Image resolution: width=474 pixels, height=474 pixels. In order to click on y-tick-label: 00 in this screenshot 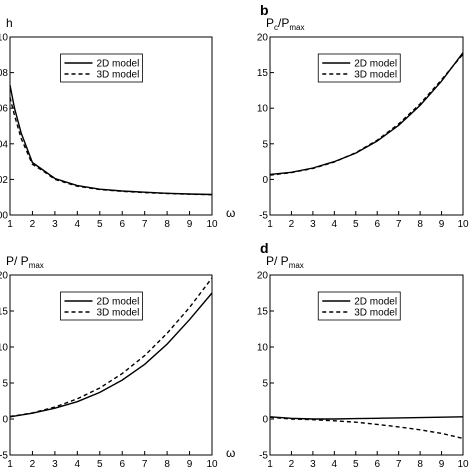, I will do `click(4, 216)`.